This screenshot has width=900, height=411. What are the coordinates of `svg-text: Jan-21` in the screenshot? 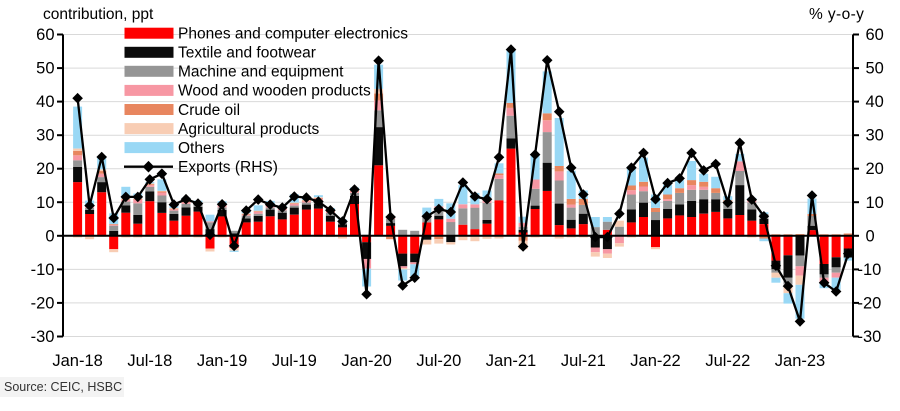 It's located at (511, 361).